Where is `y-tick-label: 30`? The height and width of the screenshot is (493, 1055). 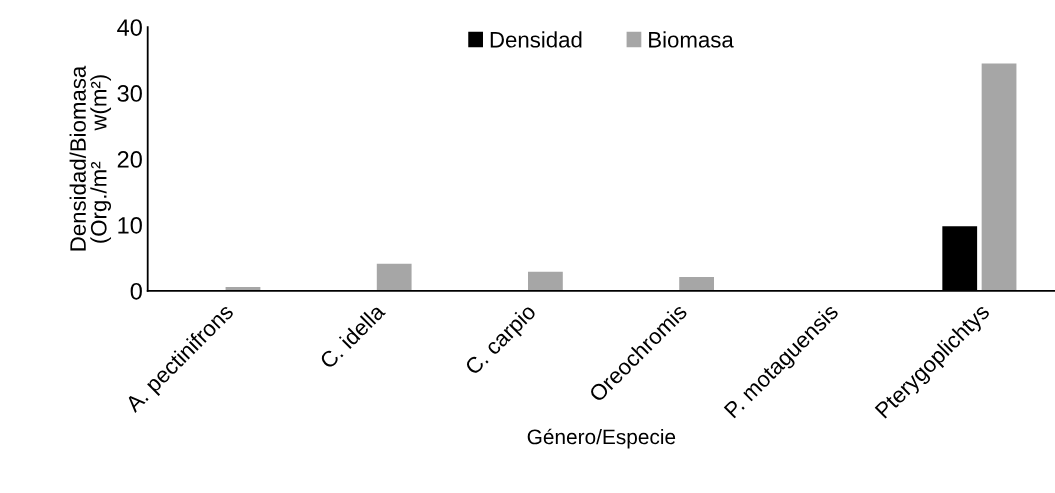
y-tick-label: 30 is located at coordinates (129, 93).